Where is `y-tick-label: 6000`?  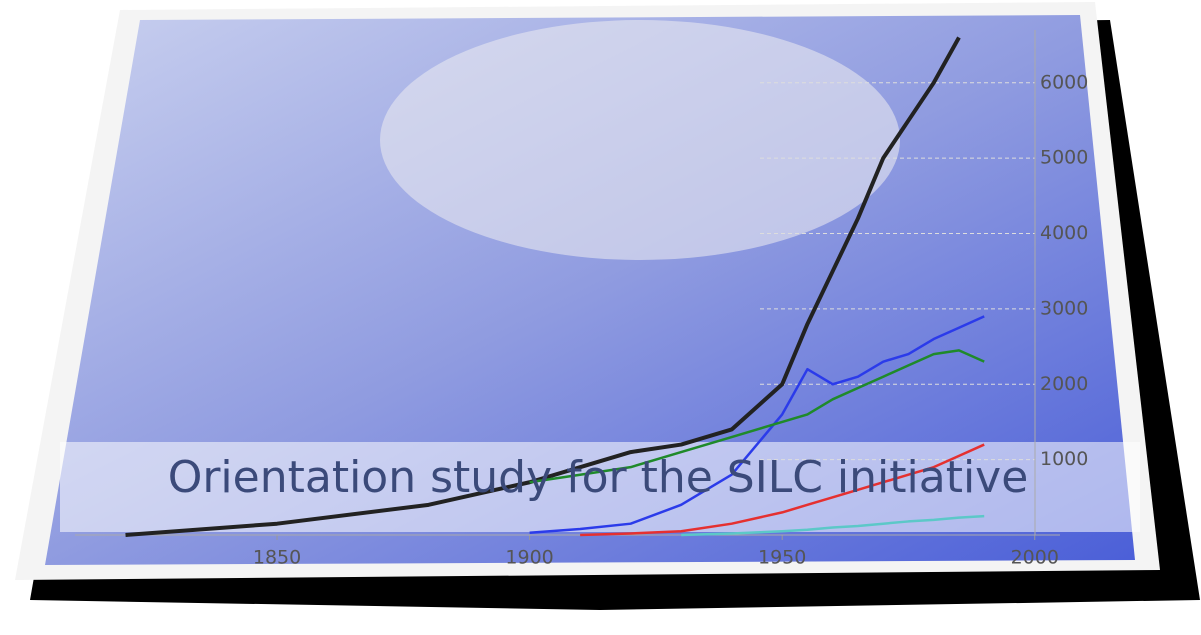
y-tick-label: 6000 is located at coordinates (1064, 82).